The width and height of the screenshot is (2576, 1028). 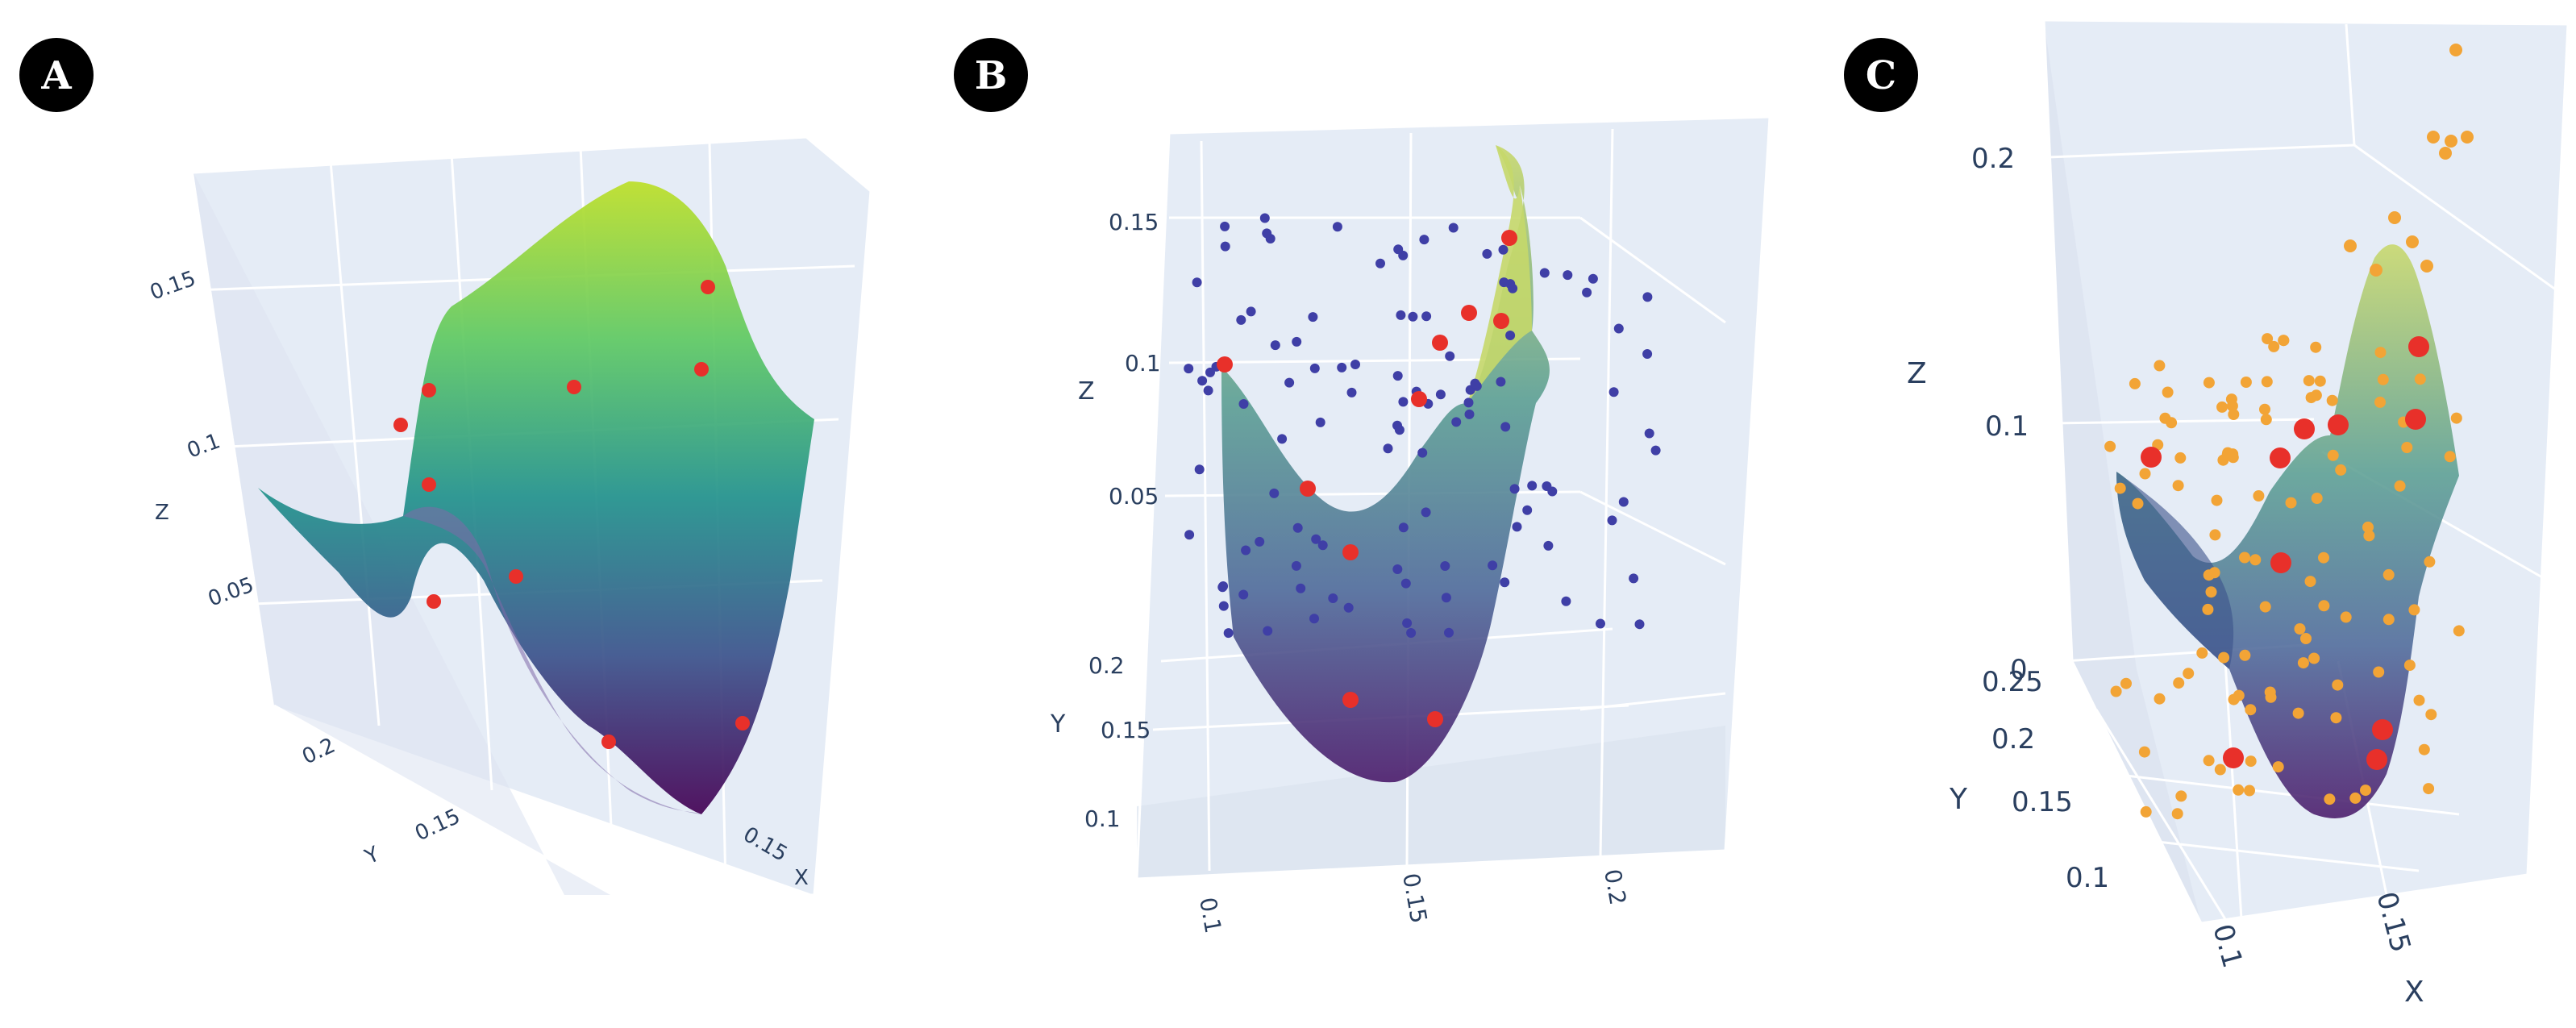 I want to click on tick-label: 0.2, so click(x=2013, y=739).